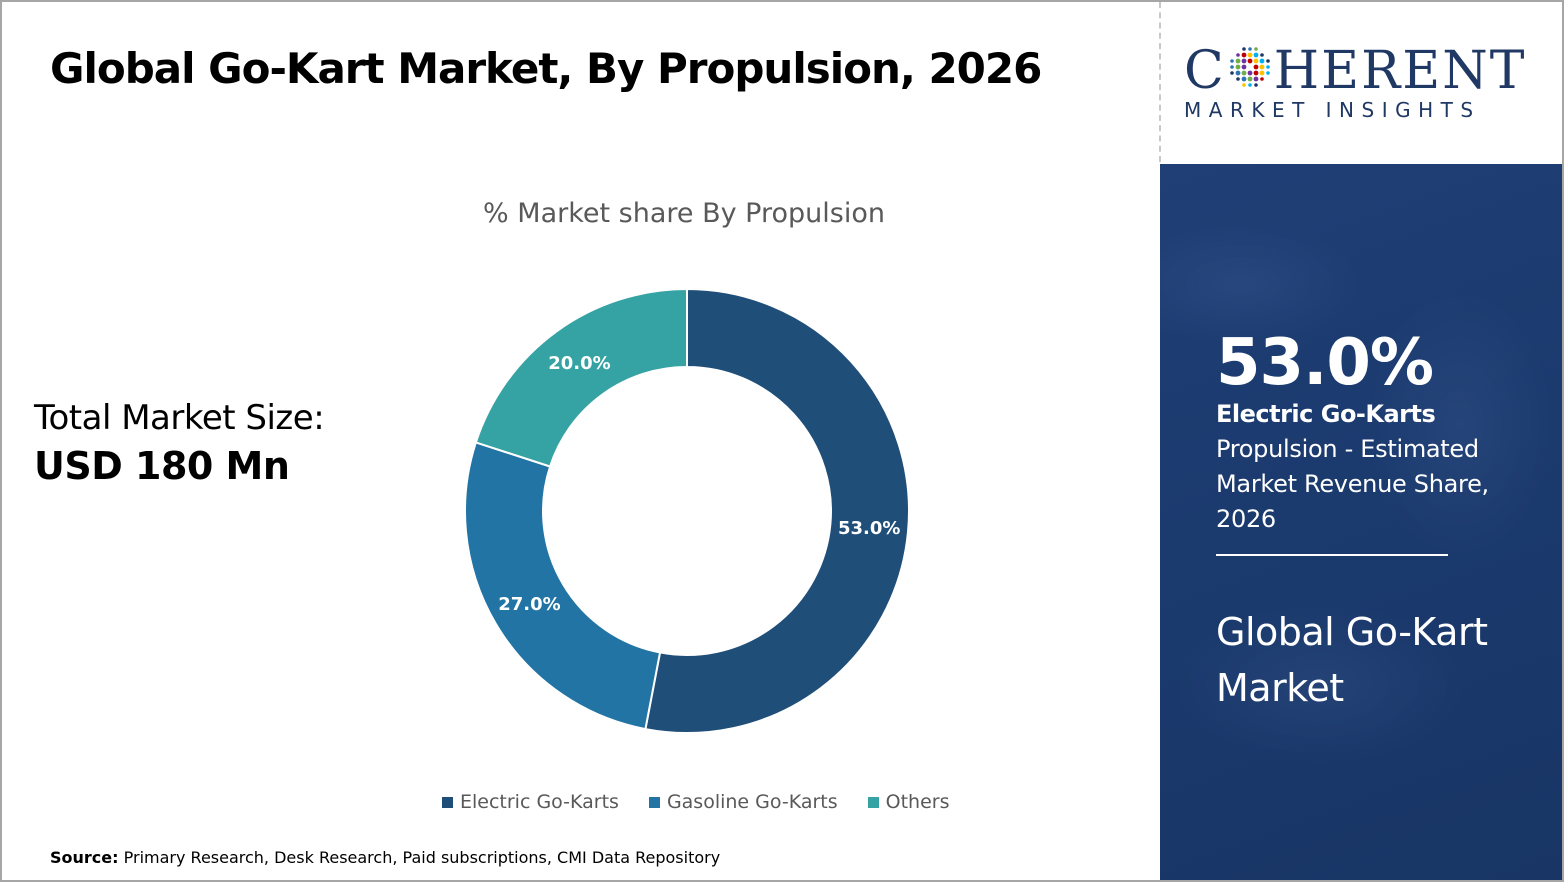 The height and width of the screenshot is (882, 1564). Describe the element at coordinates (869, 528) in the screenshot. I see `data-label-electric: 53.0%` at that location.